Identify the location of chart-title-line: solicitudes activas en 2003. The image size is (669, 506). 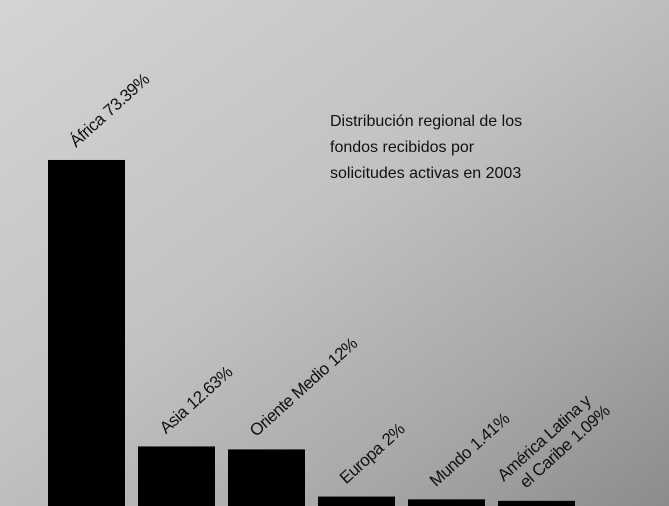
(425, 173).